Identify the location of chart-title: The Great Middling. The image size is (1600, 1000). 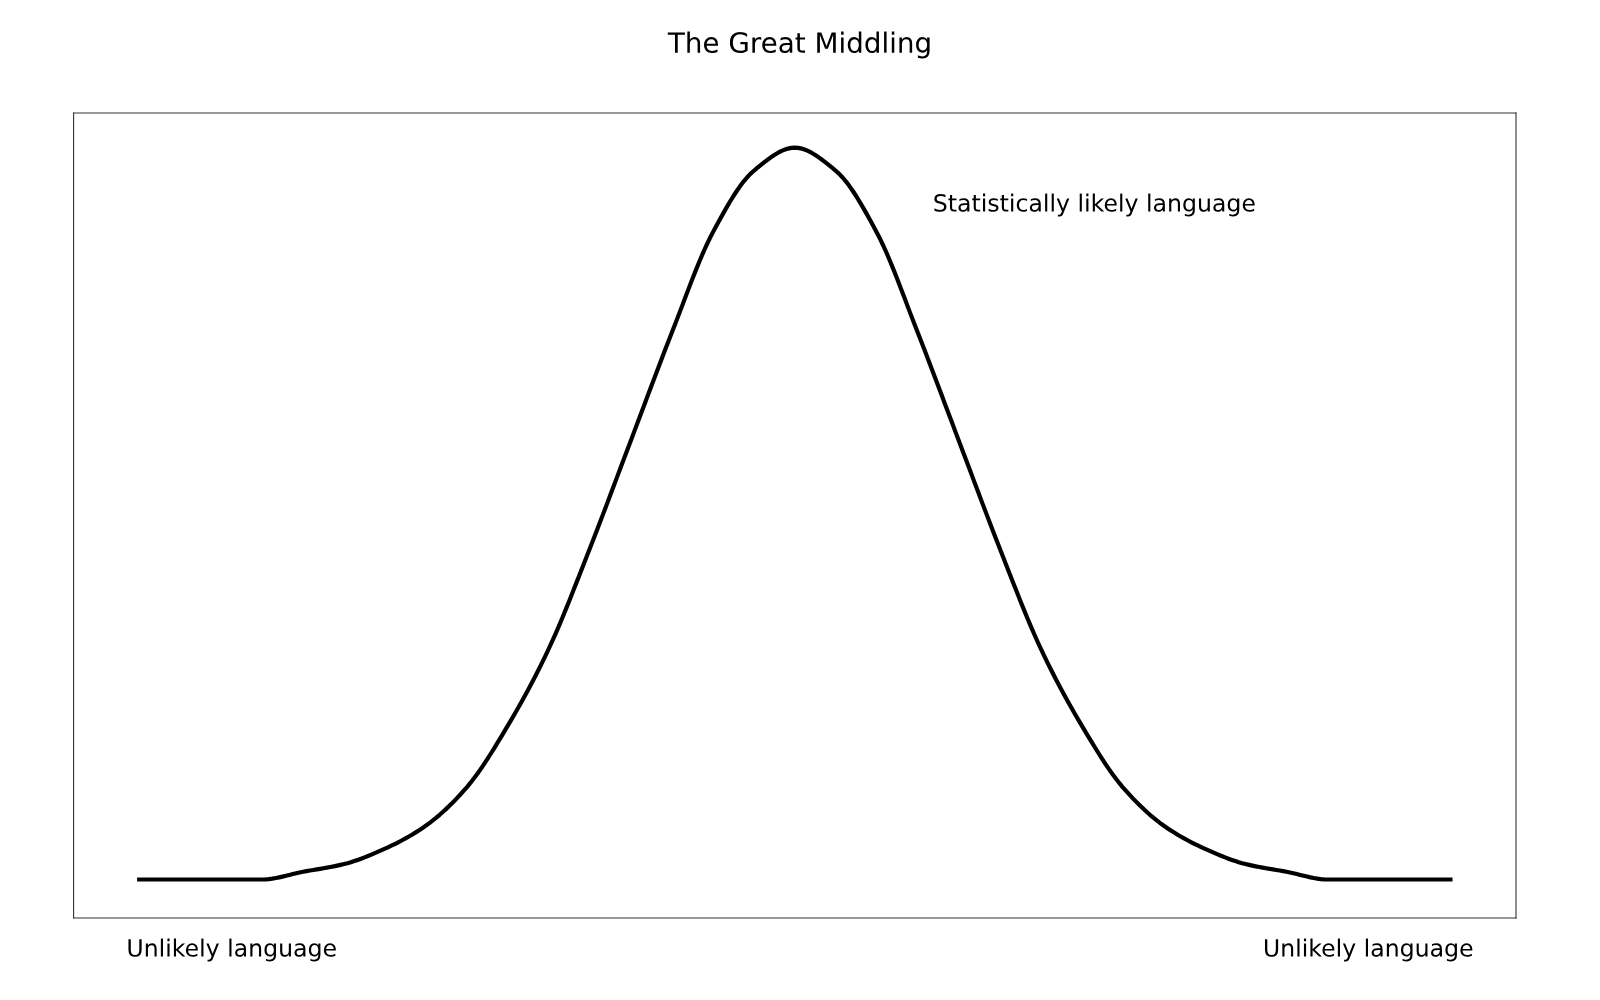
(798, 45).